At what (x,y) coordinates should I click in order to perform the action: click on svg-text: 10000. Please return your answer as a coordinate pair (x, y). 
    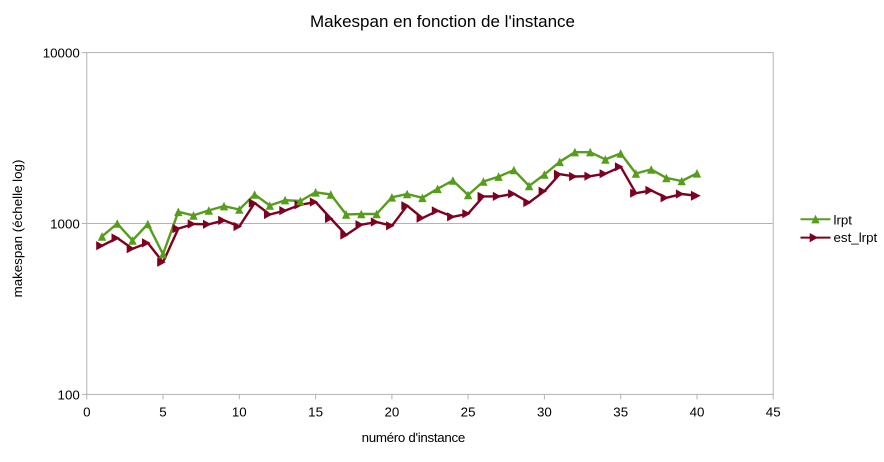
    Looking at the image, I should click on (61, 53).